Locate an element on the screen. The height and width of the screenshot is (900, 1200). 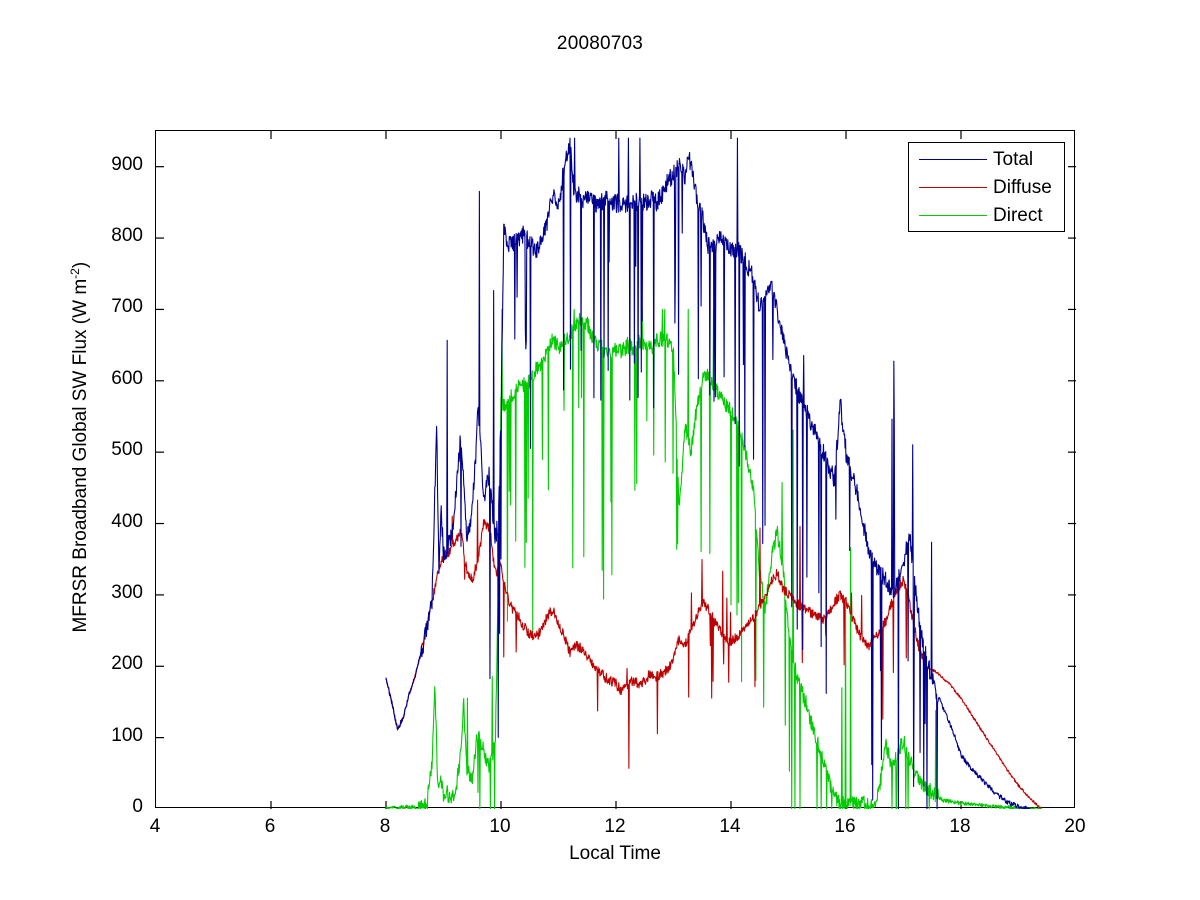
x-tick-label: 8 is located at coordinates (385, 826).